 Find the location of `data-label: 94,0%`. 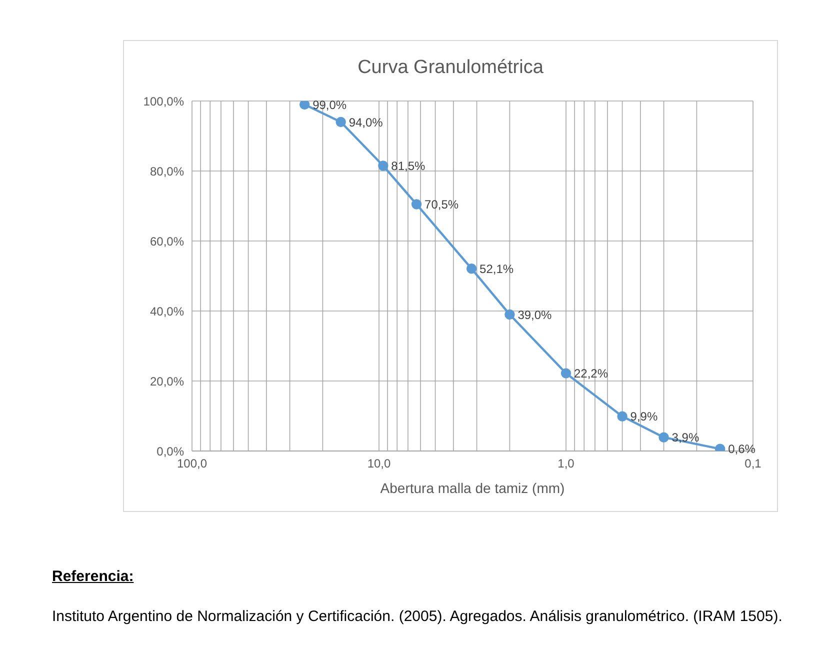

data-label: 94,0% is located at coordinates (366, 122).